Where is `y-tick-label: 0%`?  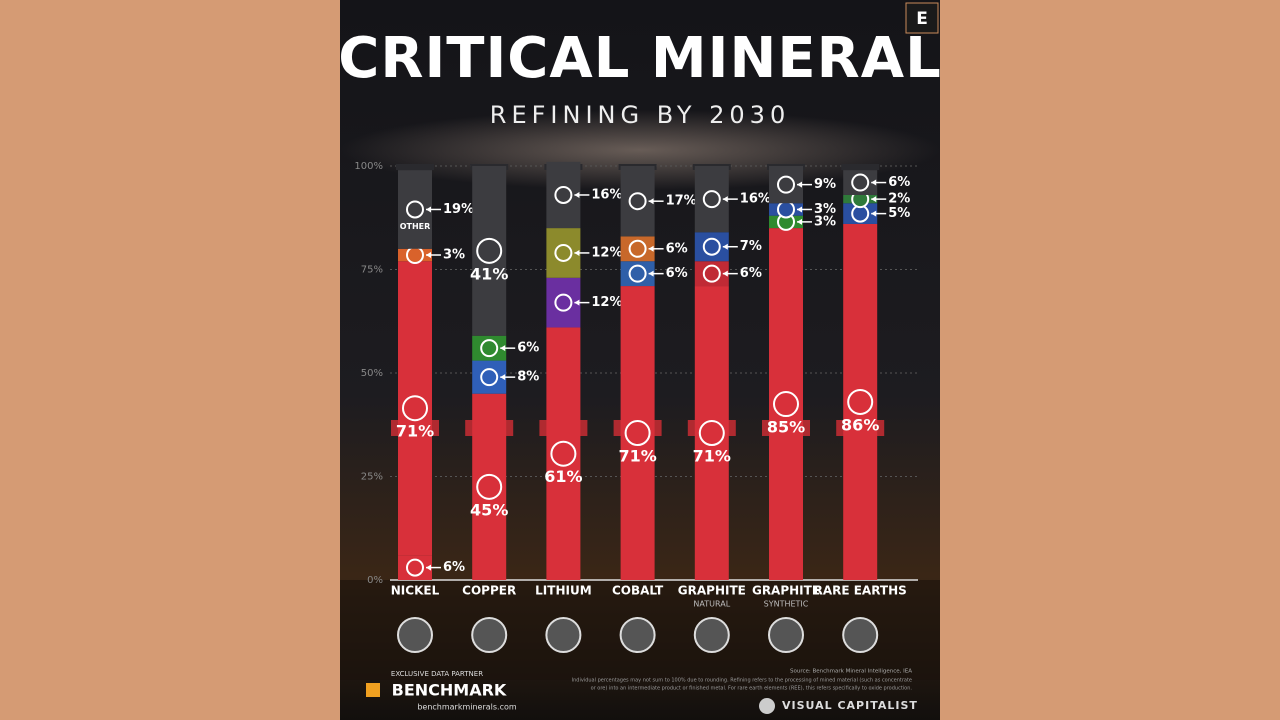
y-tick-label: 0% is located at coordinates (375, 580).